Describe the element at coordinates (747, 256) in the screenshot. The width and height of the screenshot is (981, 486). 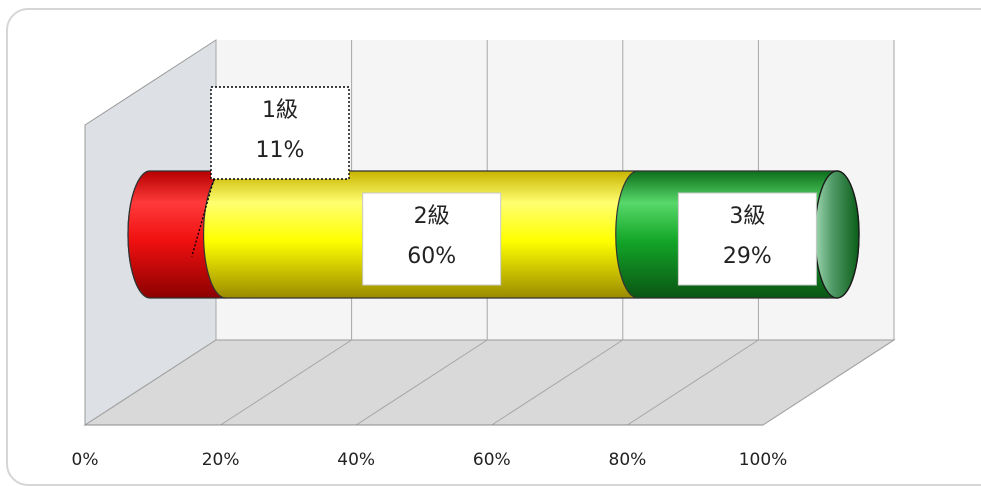
I see `data-label-value: 29%` at that location.